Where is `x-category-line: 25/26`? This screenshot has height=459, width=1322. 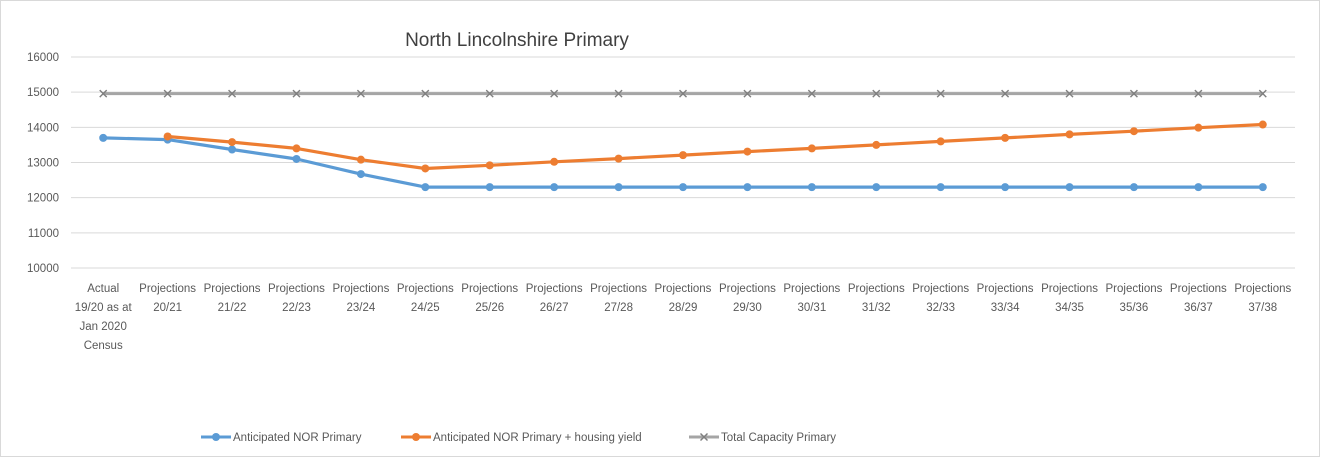
x-category-line: 25/26 is located at coordinates (489, 308).